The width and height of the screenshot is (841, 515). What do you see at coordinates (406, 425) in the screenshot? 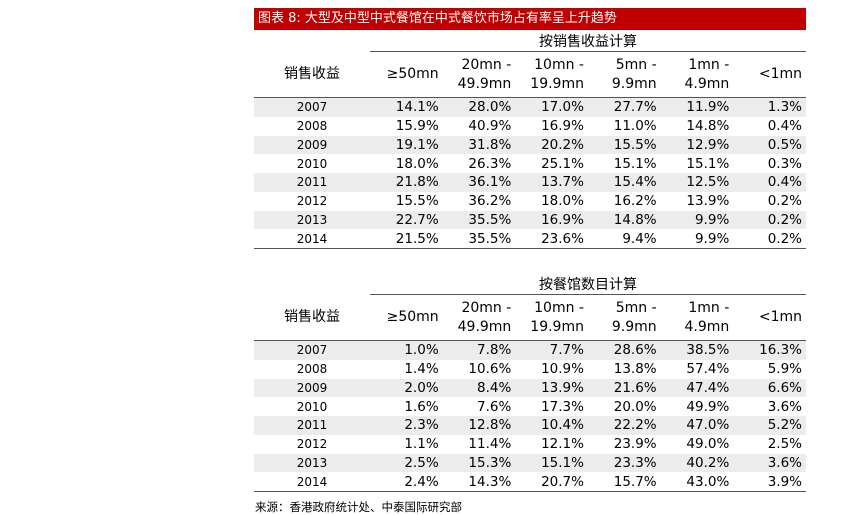
I see `value-cell: 2.3%` at bounding box center [406, 425].